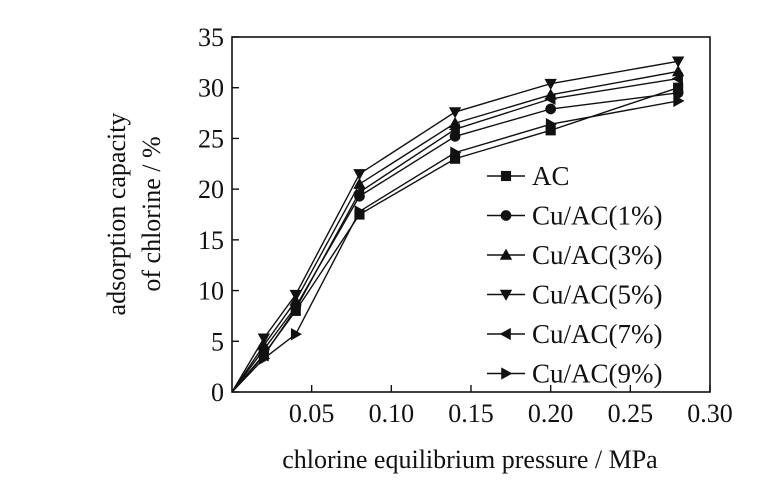  What do you see at coordinates (392, 413) in the screenshot?
I see `x-tick-label: 0.10` at bounding box center [392, 413].